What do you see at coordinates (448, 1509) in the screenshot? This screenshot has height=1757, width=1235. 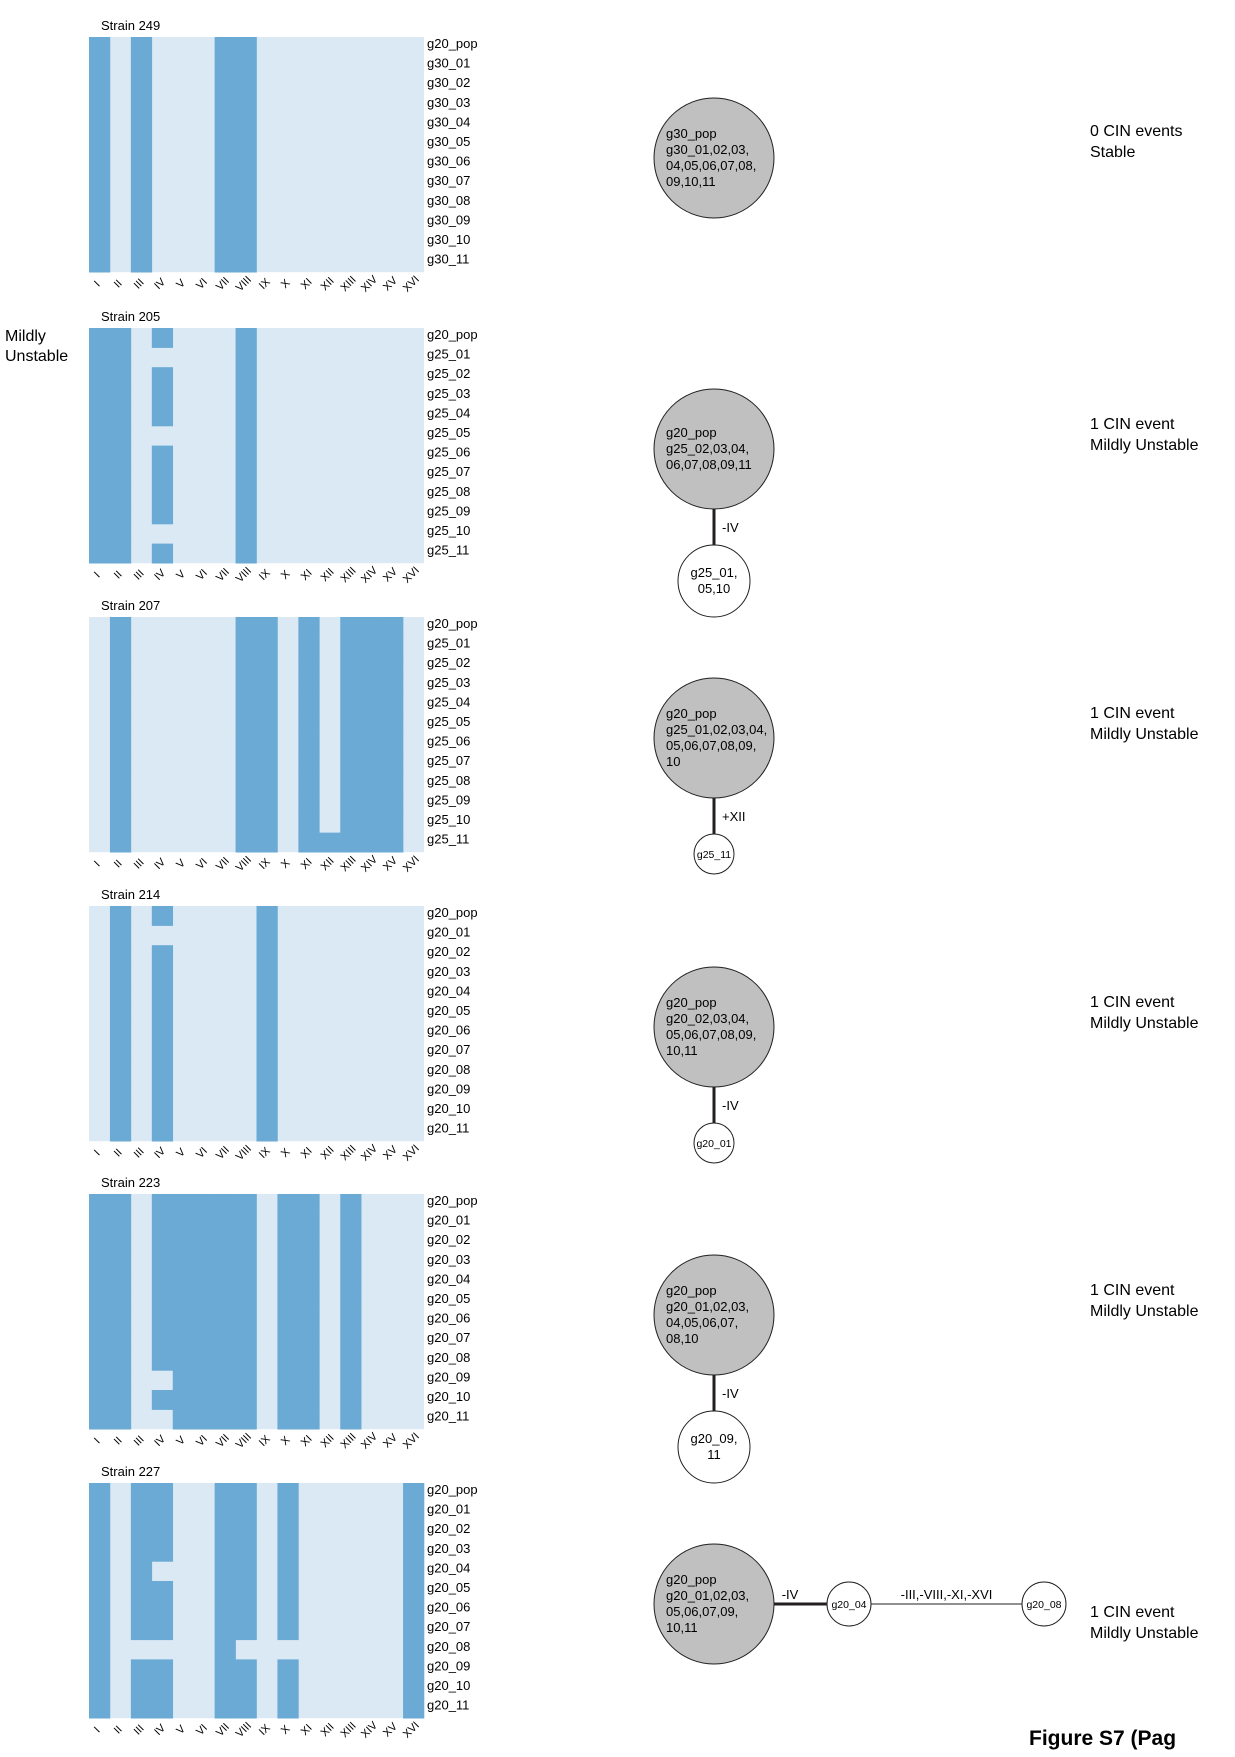 I see `row-label: g20_01` at bounding box center [448, 1509].